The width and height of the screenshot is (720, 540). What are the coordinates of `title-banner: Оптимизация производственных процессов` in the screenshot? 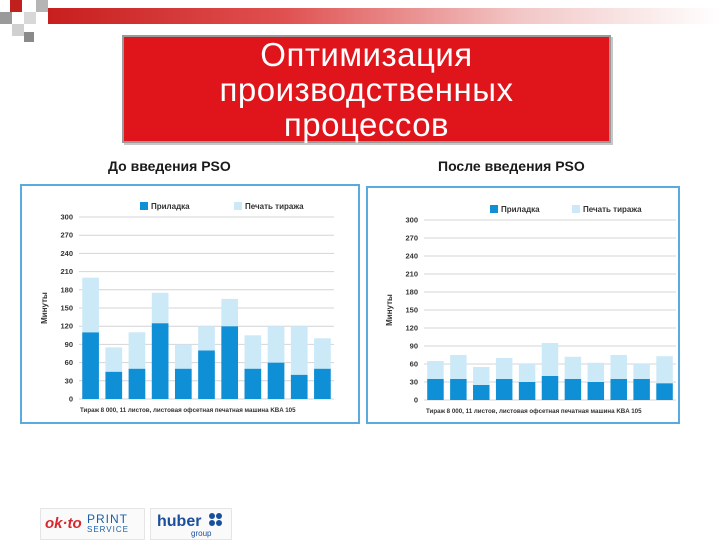 It's located at (366, 89).